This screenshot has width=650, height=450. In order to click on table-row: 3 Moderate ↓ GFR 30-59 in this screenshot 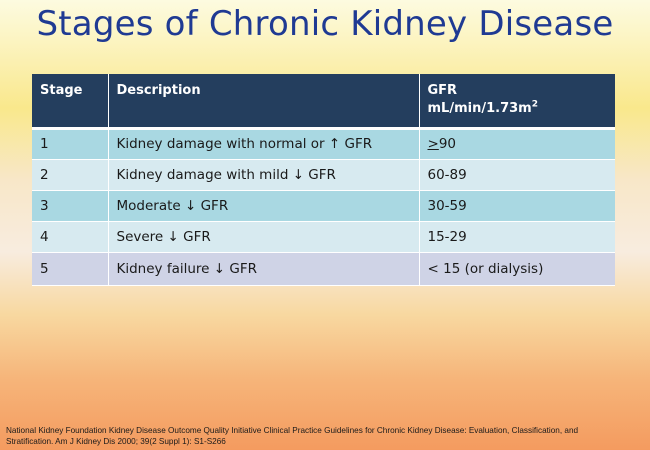, I will do `click(323, 206)`.